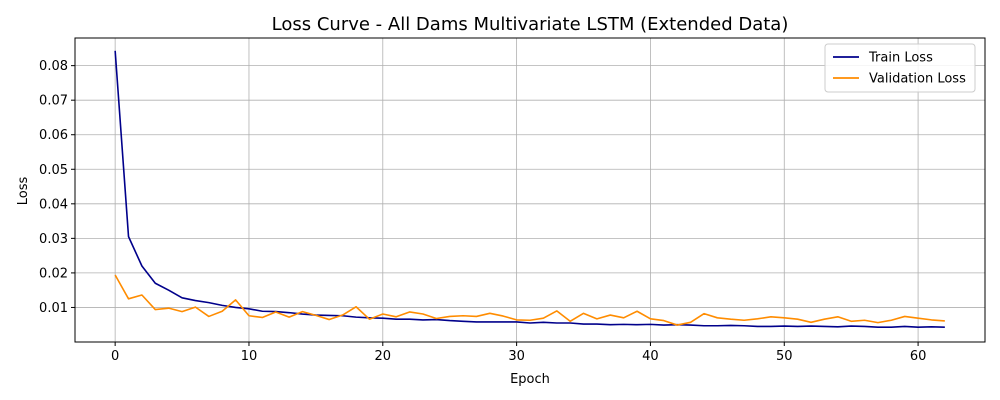 Image resolution: width=1000 pixels, height=400 pixels. Describe the element at coordinates (53, 239) in the screenshot. I see `y-tick-label: 0.03` at that location.